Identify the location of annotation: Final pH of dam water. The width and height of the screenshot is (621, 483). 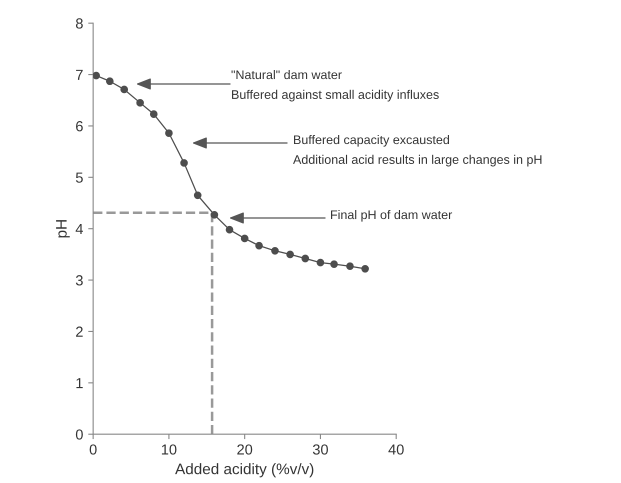
(391, 216).